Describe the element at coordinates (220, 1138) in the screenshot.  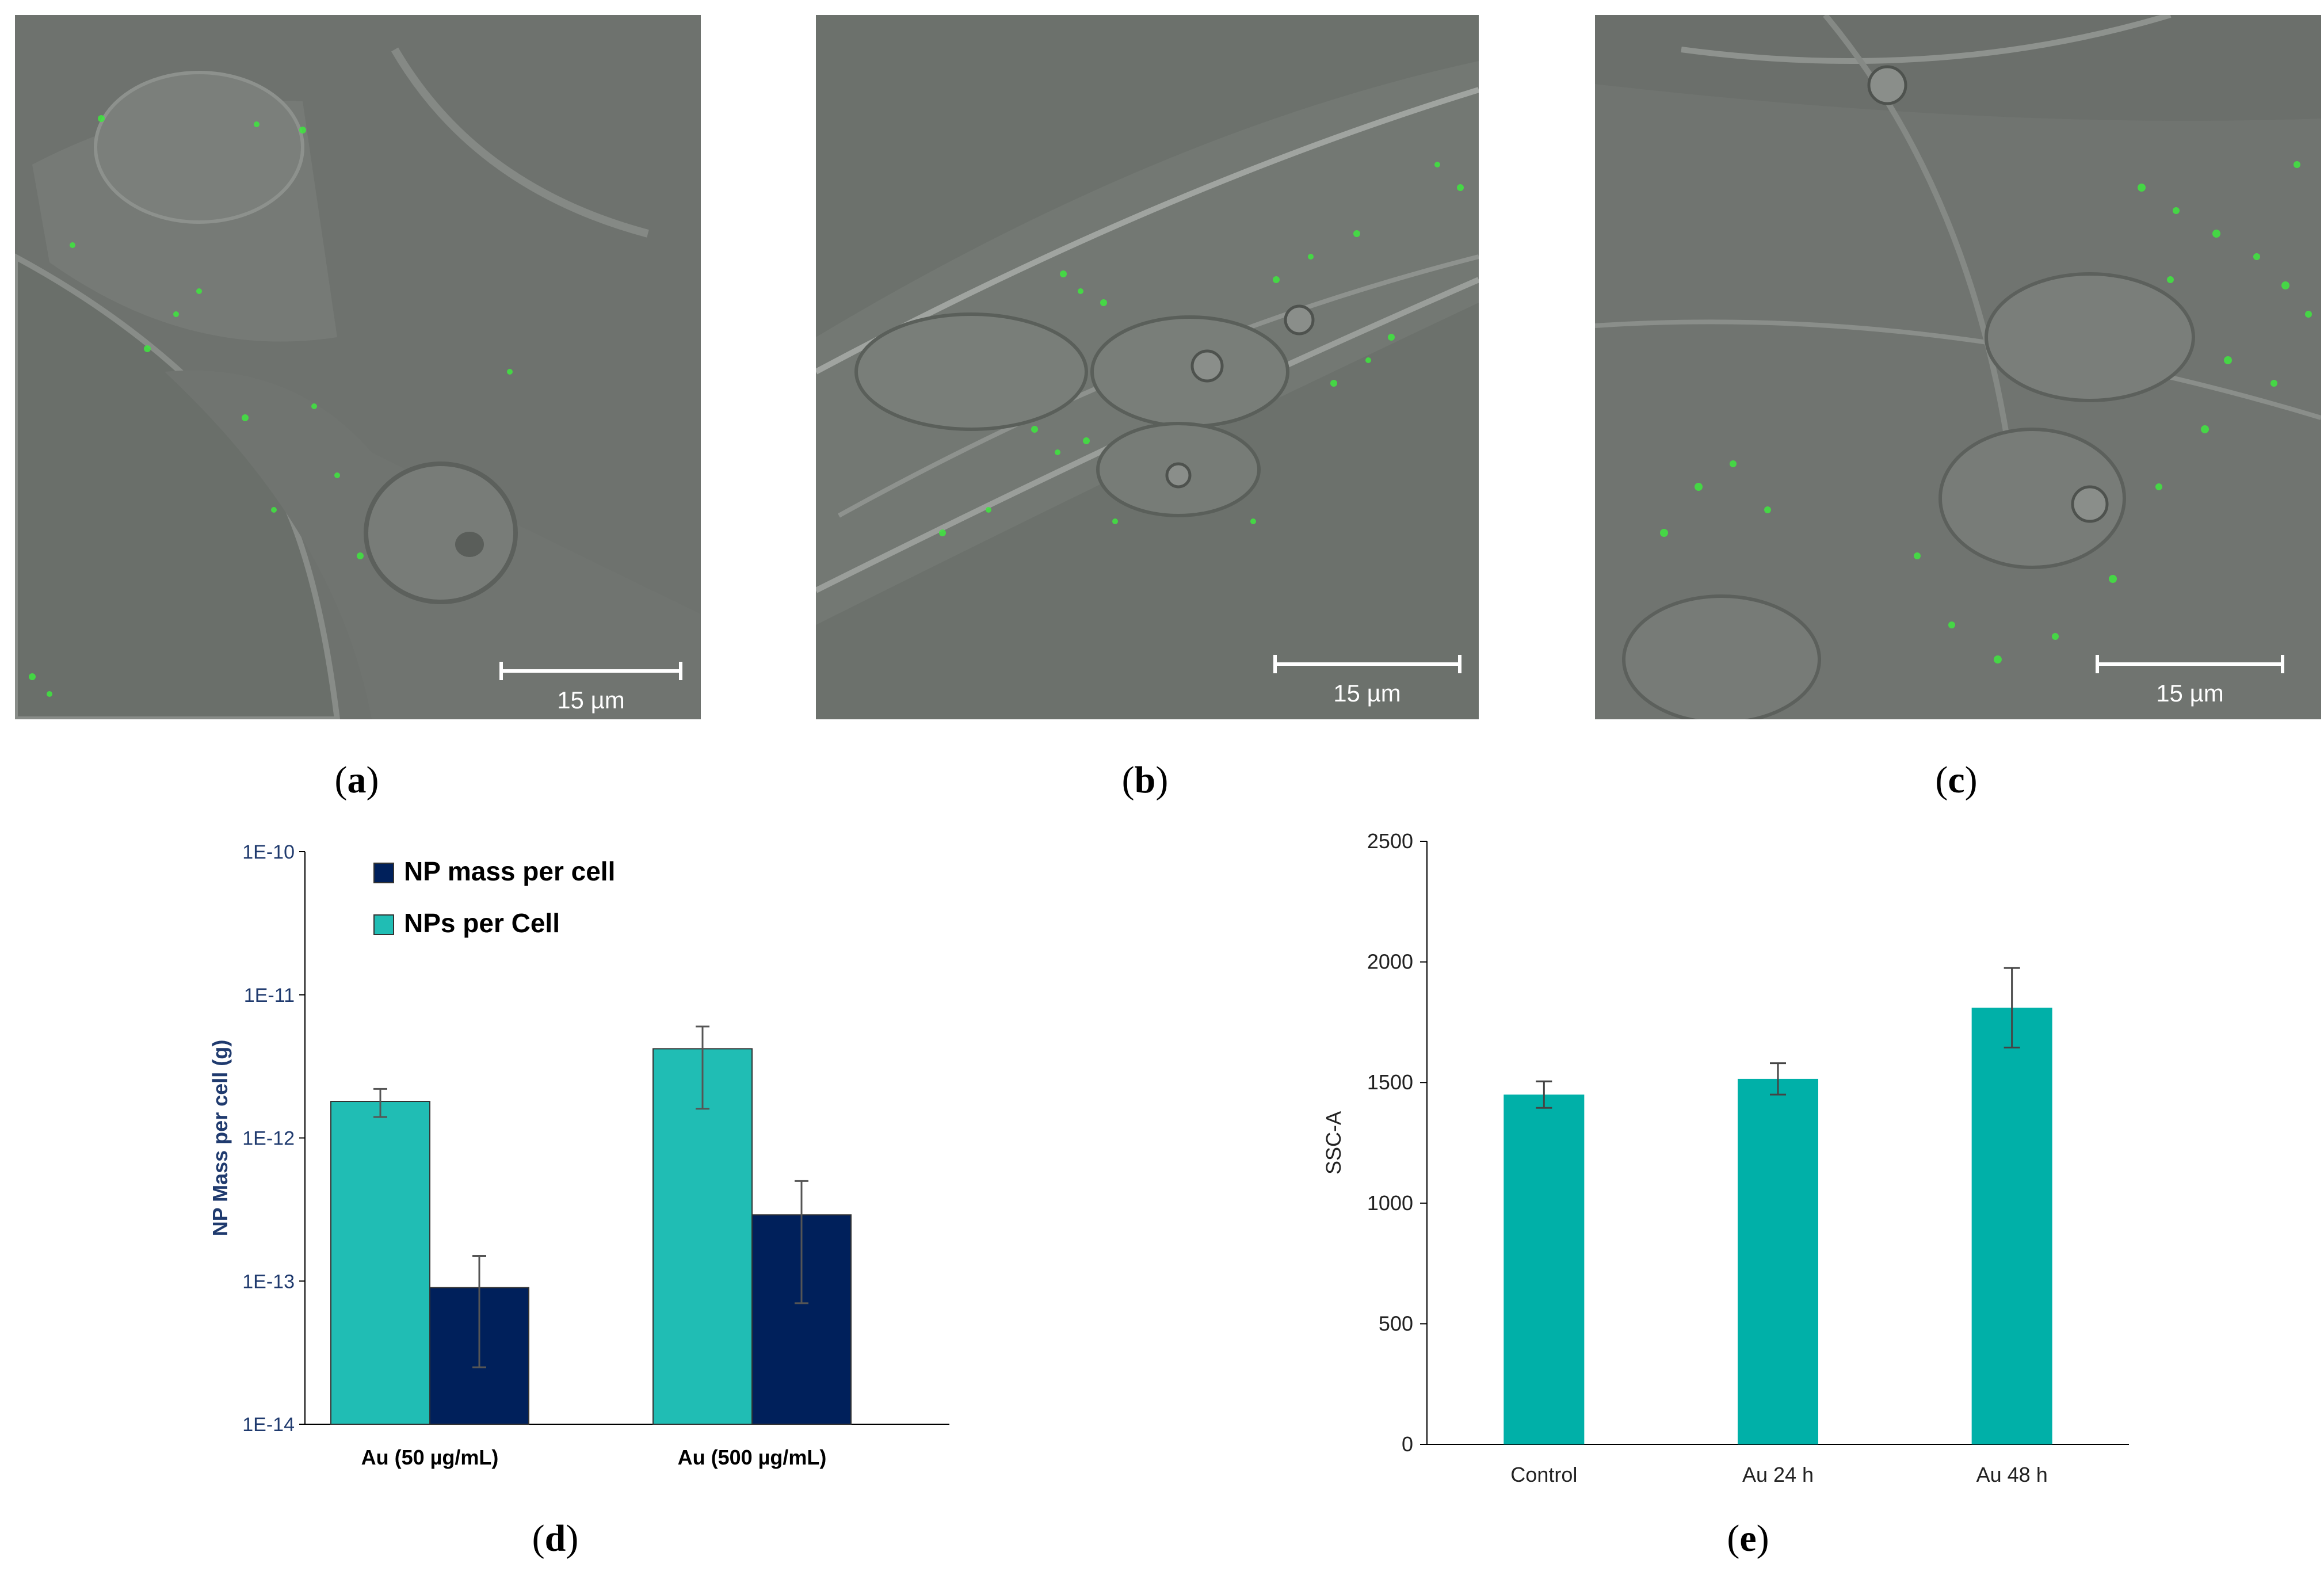
I see `y-axis-label-d: NP Mass per cell (g)` at that location.